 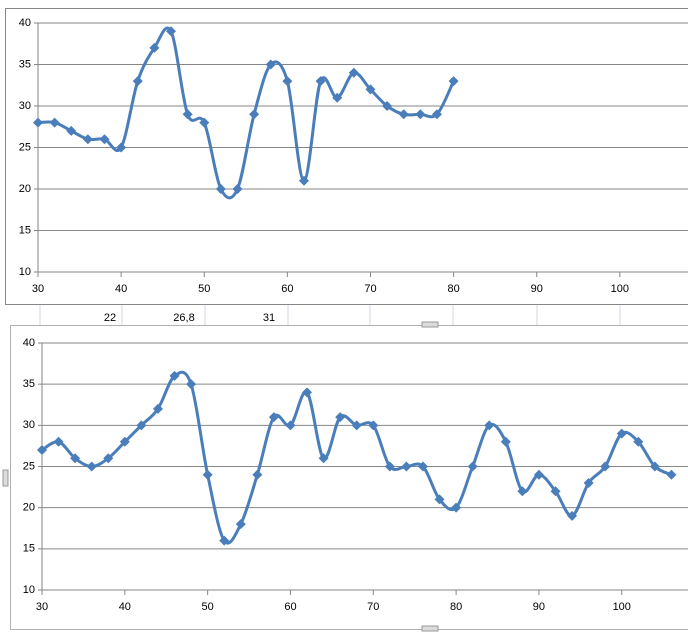 What do you see at coordinates (269, 318) in the screenshot?
I see `cell: 31` at bounding box center [269, 318].